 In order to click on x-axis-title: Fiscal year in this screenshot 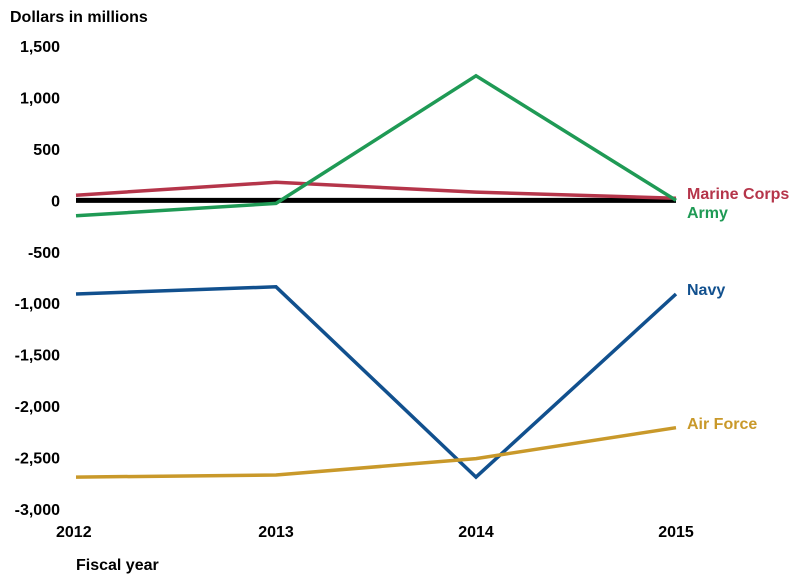, I will do `click(117, 565)`.